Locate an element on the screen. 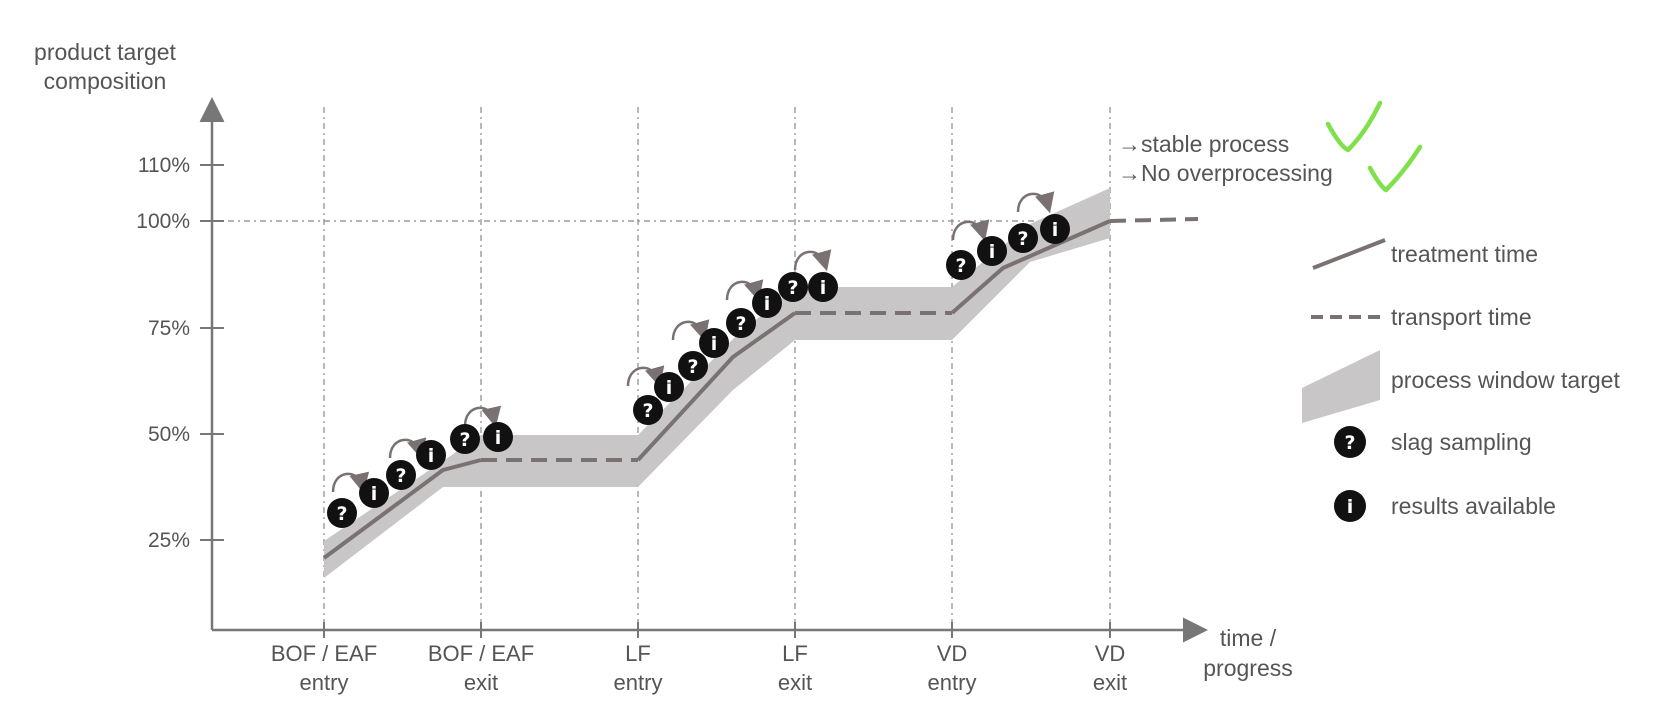 The image size is (1678, 716). transport-segment-after-vd is located at coordinates (1154, 220).